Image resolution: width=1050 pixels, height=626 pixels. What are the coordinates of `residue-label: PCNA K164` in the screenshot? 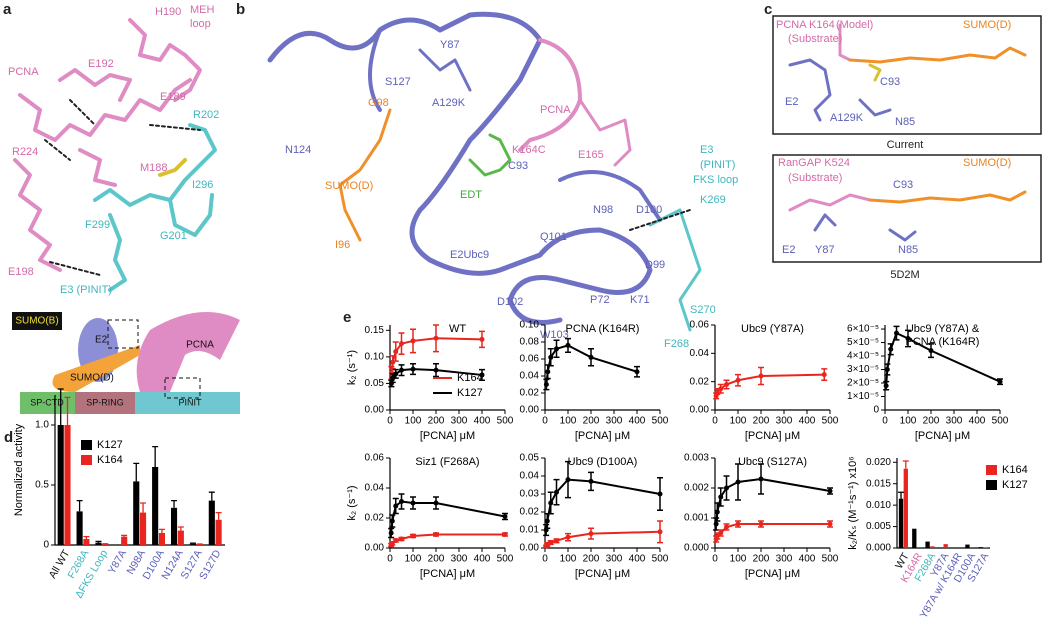 It's located at (805, 25).